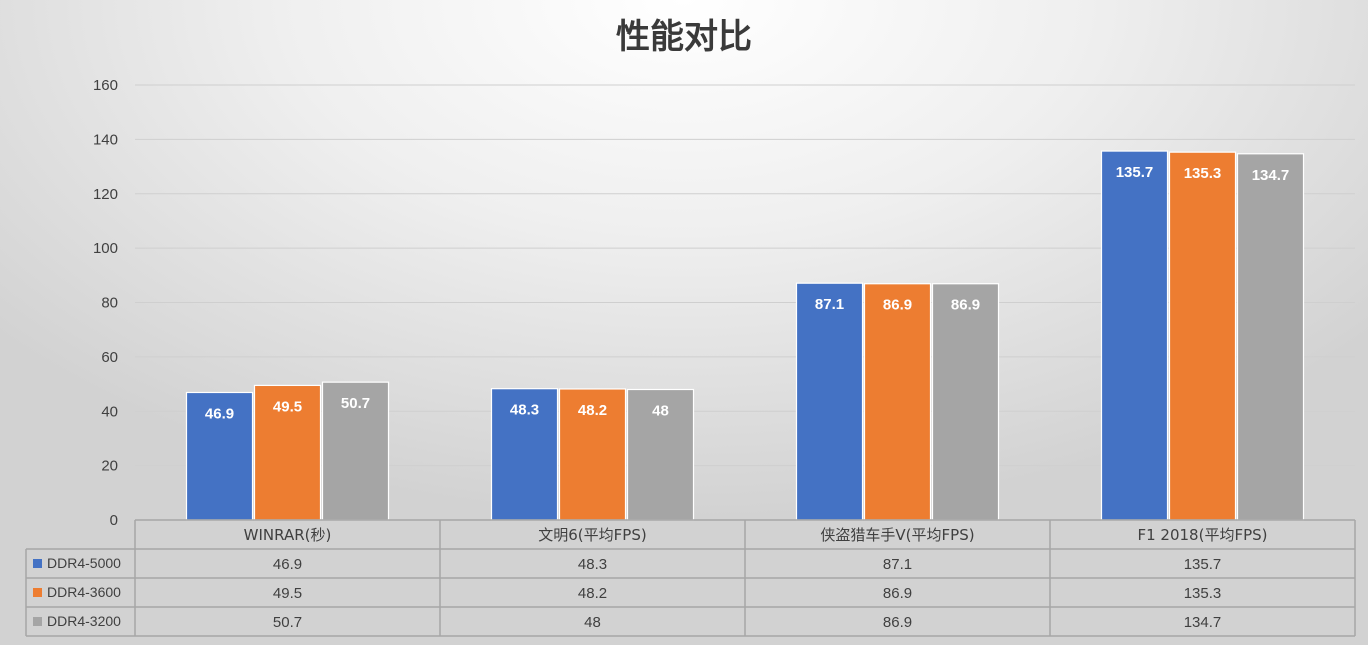 This screenshot has width=1368, height=645. What do you see at coordinates (592, 593) in the screenshot?
I see `table-cell: 48.2` at bounding box center [592, 593].